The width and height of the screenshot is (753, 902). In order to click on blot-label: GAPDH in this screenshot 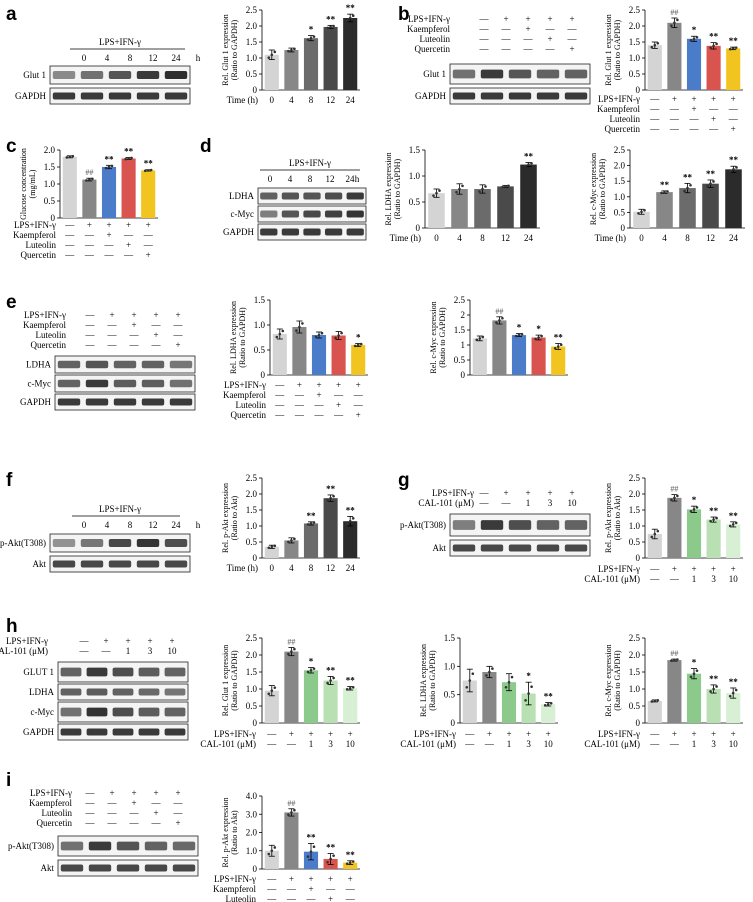, I will do `click(31, 96)`.